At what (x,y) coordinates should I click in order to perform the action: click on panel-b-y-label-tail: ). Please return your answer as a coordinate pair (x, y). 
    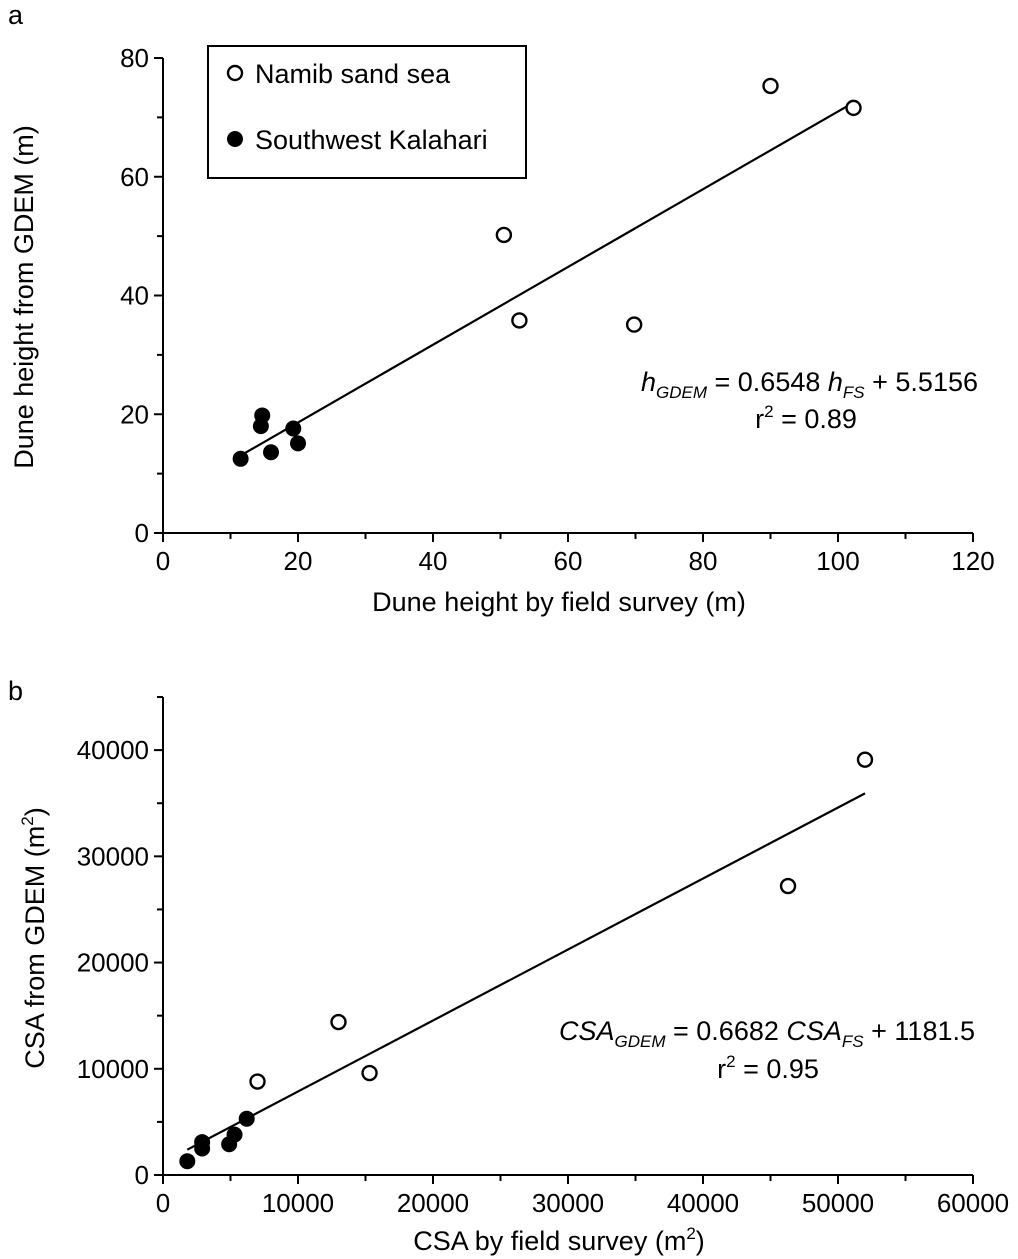
    Looking at the image, I should click on (35, 811).